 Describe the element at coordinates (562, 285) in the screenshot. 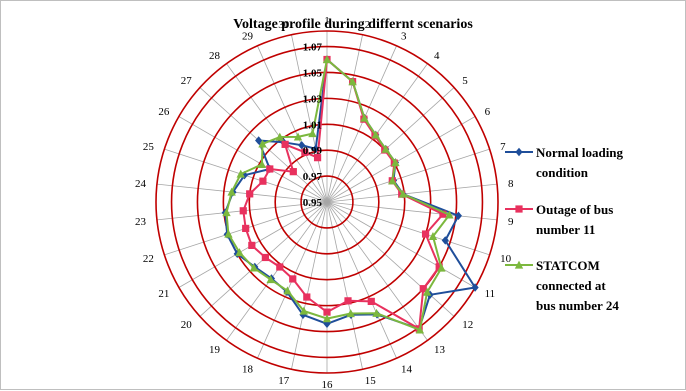

I see `legend-item-3: STATCOM connected at bus number 24` at that location.